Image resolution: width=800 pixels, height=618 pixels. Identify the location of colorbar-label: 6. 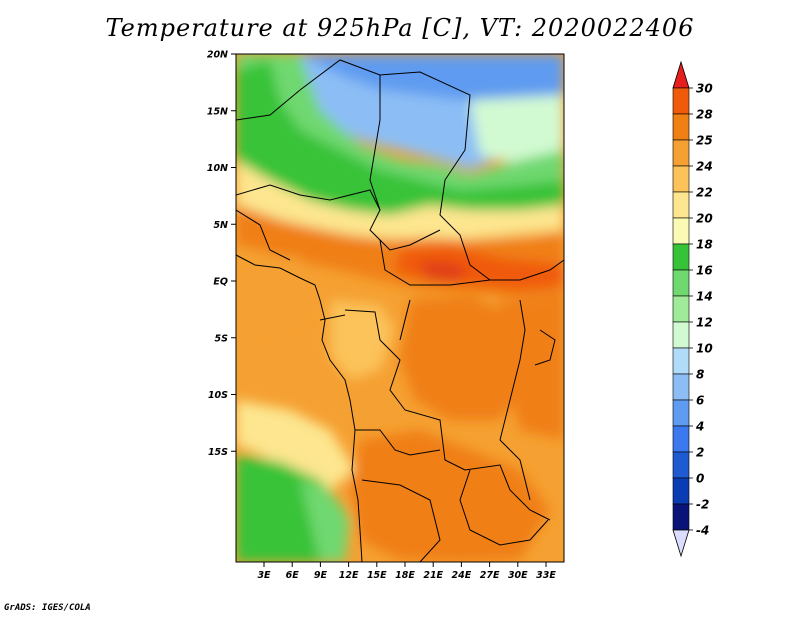
(700, 401).